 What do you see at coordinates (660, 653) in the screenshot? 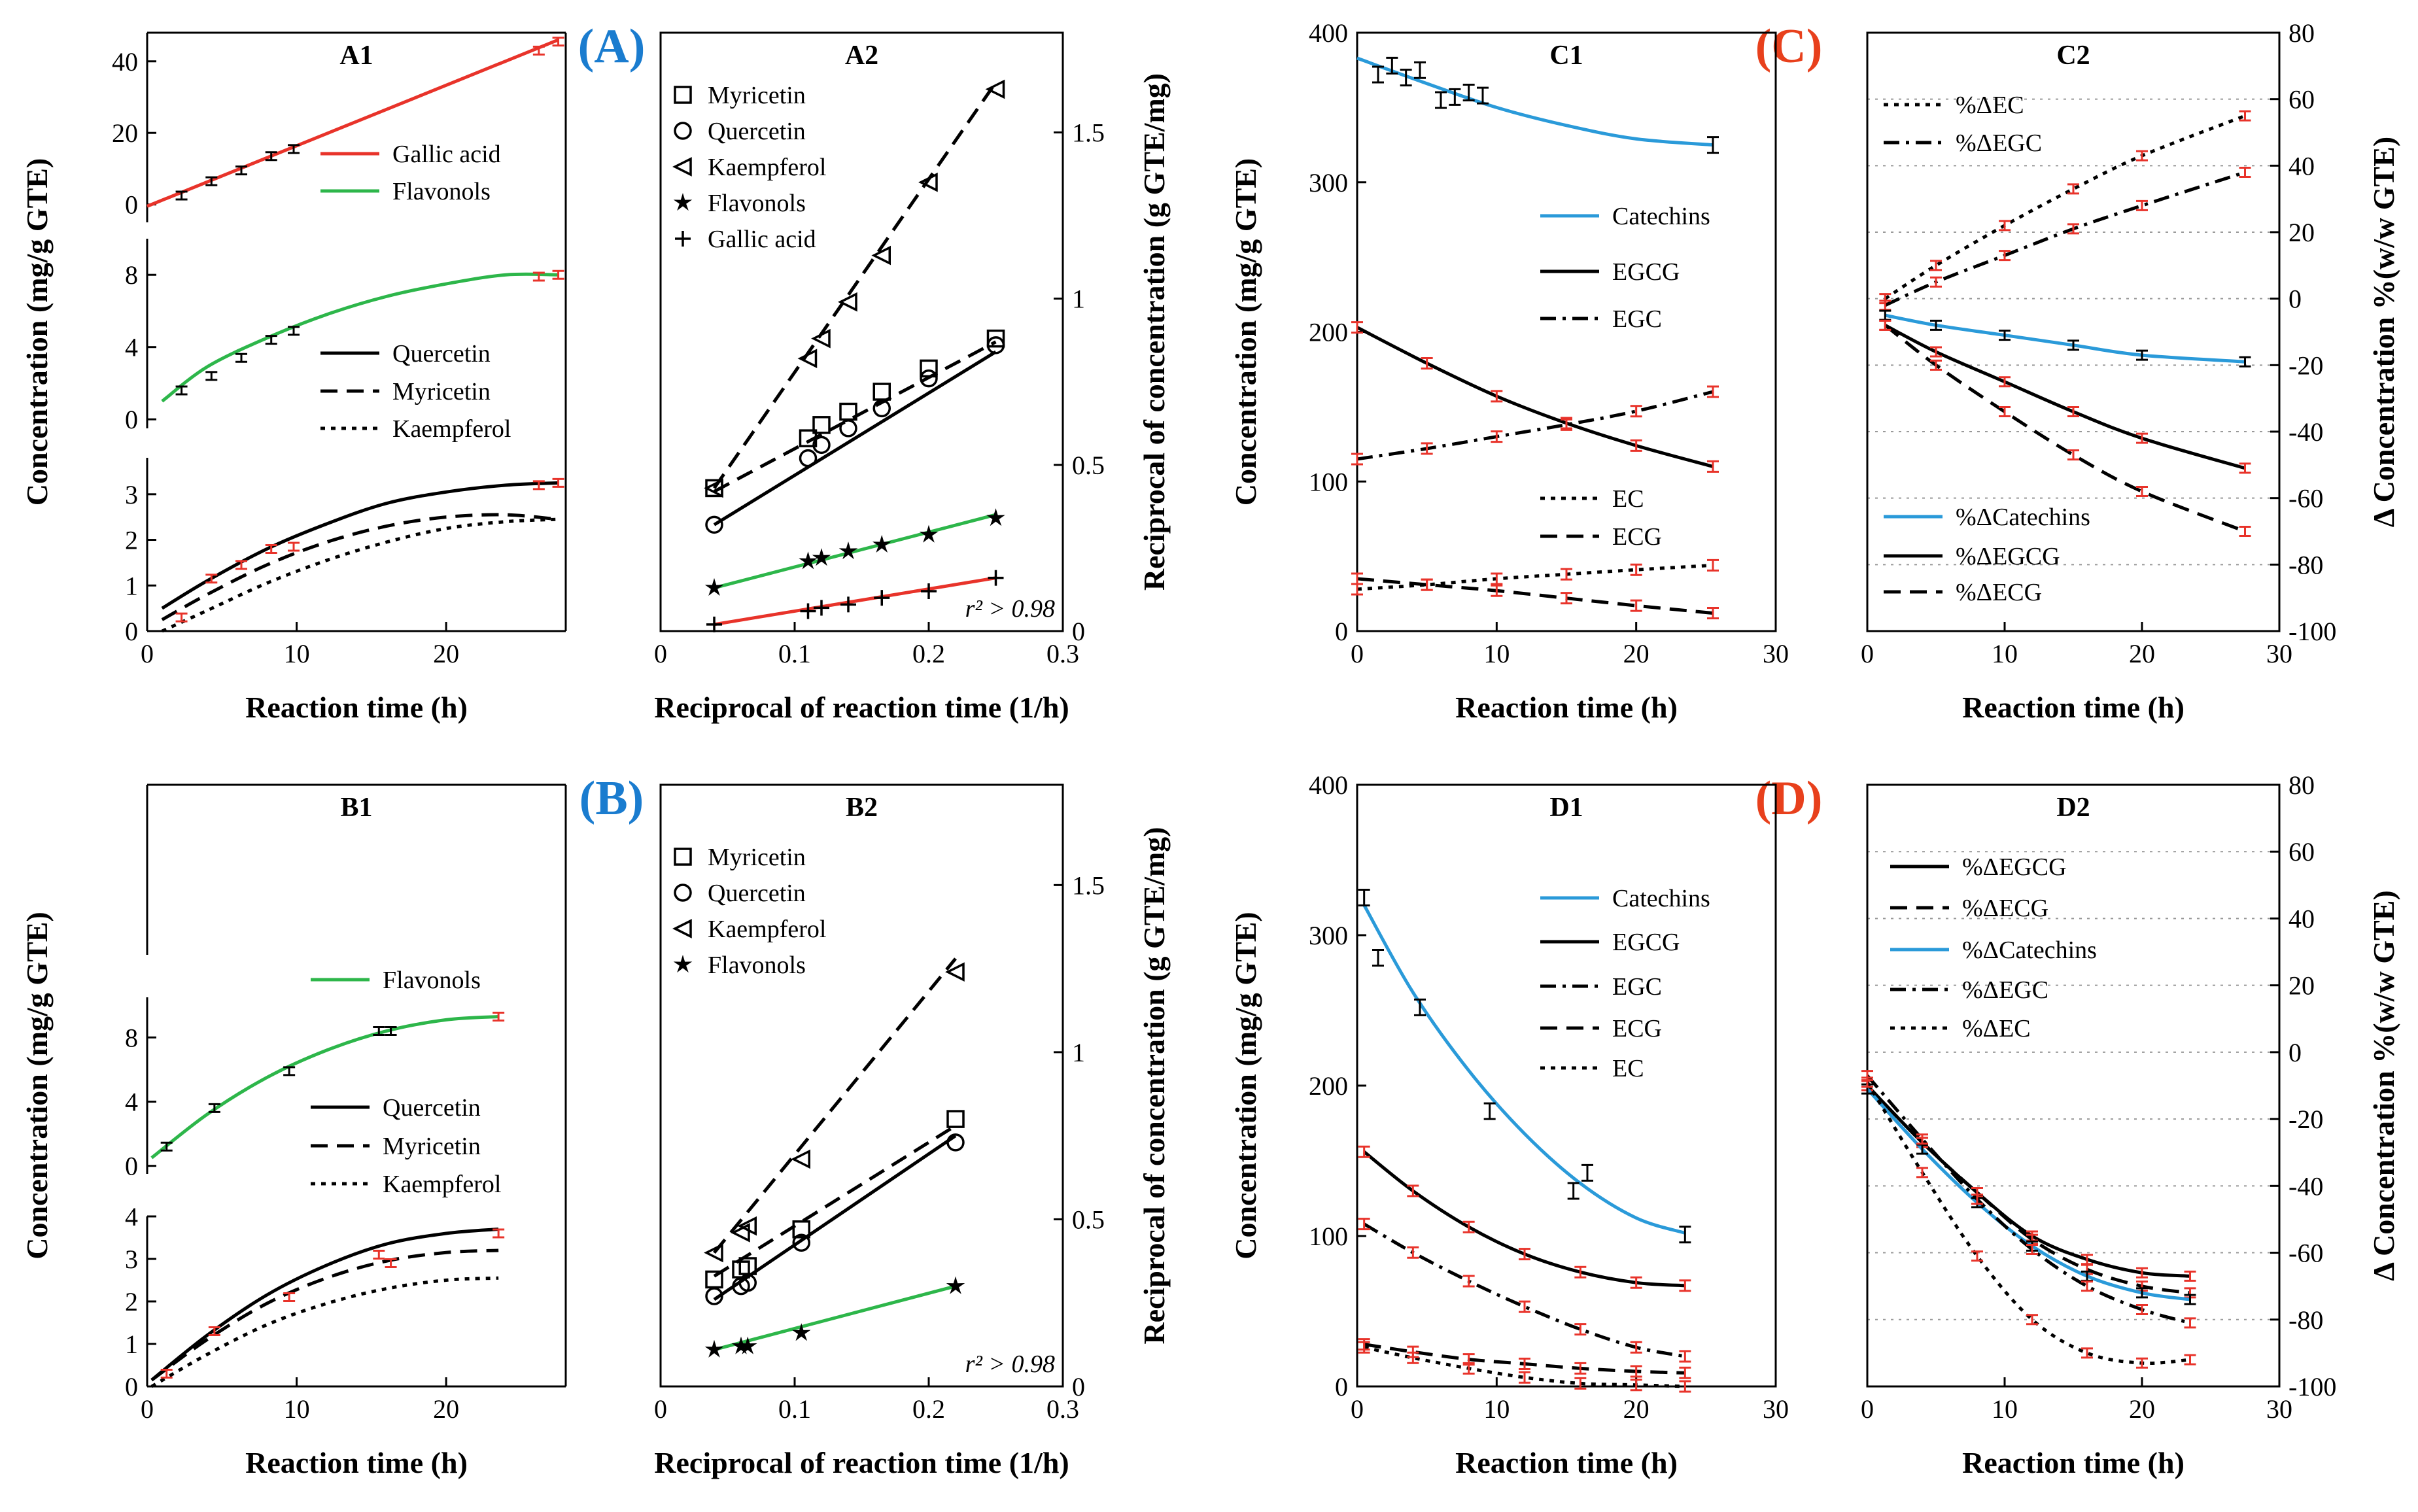
I see `x-tick-label: 0` at bounding box center [660, 653].